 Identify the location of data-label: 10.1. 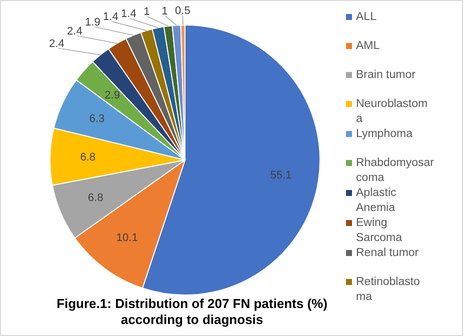
(127, 238).